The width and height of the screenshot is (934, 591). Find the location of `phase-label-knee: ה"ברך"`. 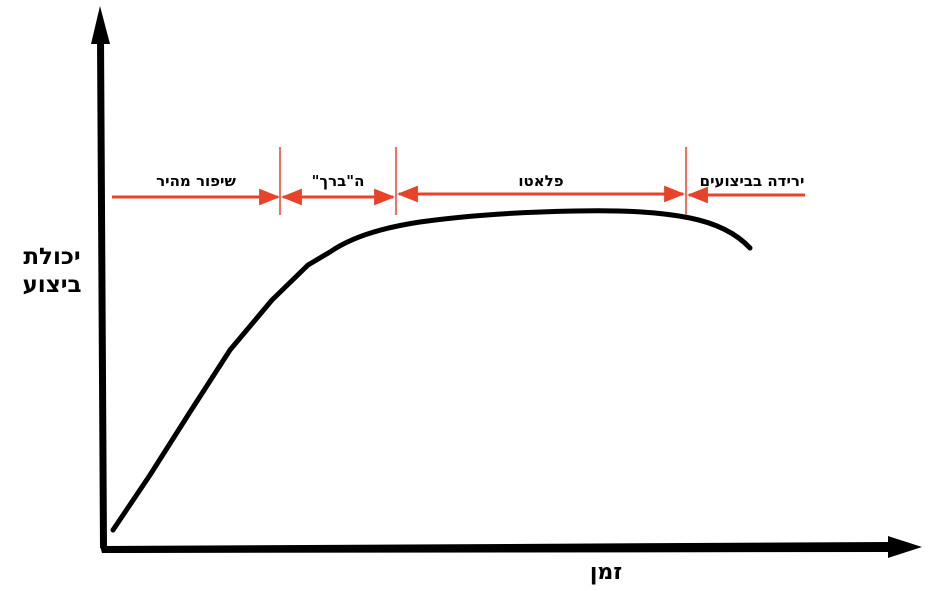

phase-label-knee: ה"ברך" is located at coordinates (338, 181).